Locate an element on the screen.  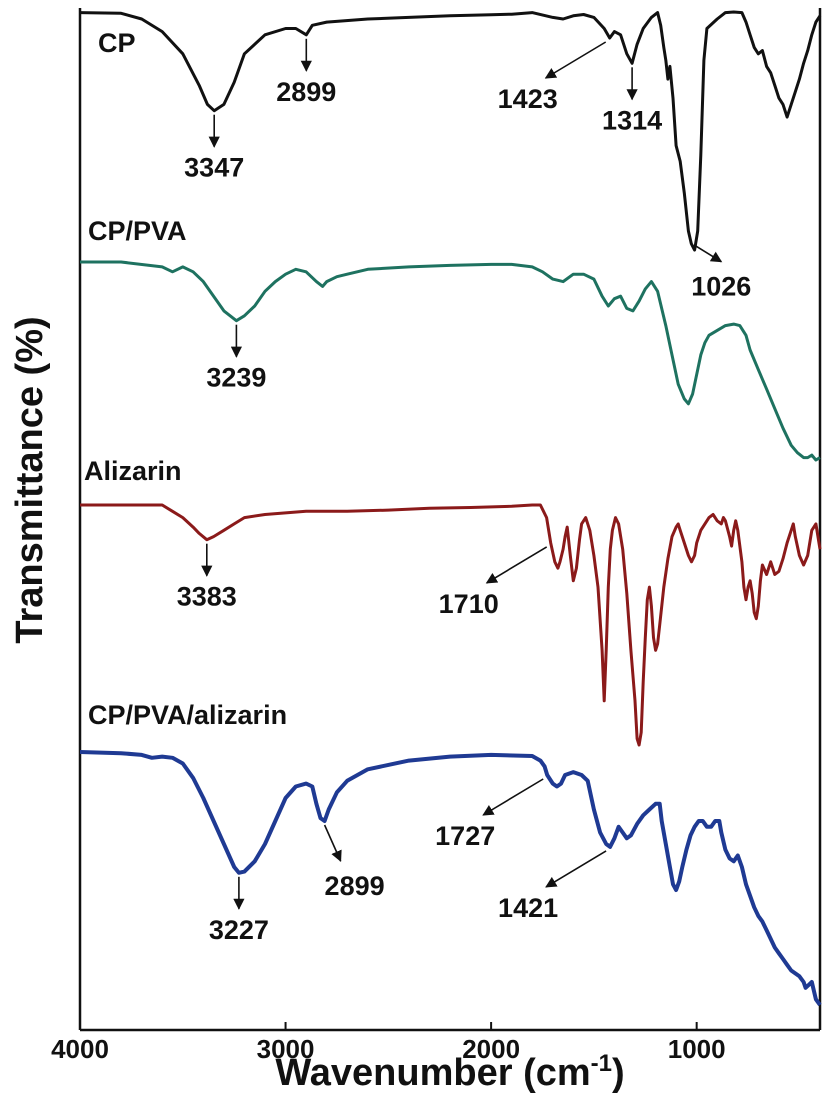
peak-label: 3383 is located at coordinates (207, 597).